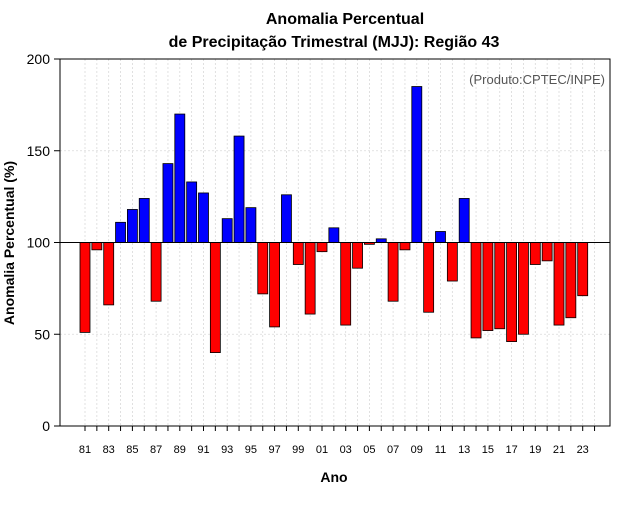 This screenshot has height=505, width=640. What do you see at coordinates (42, 334) in the screenshot?
I see `y-tick-label: 50` at bounding box center [42, 334].